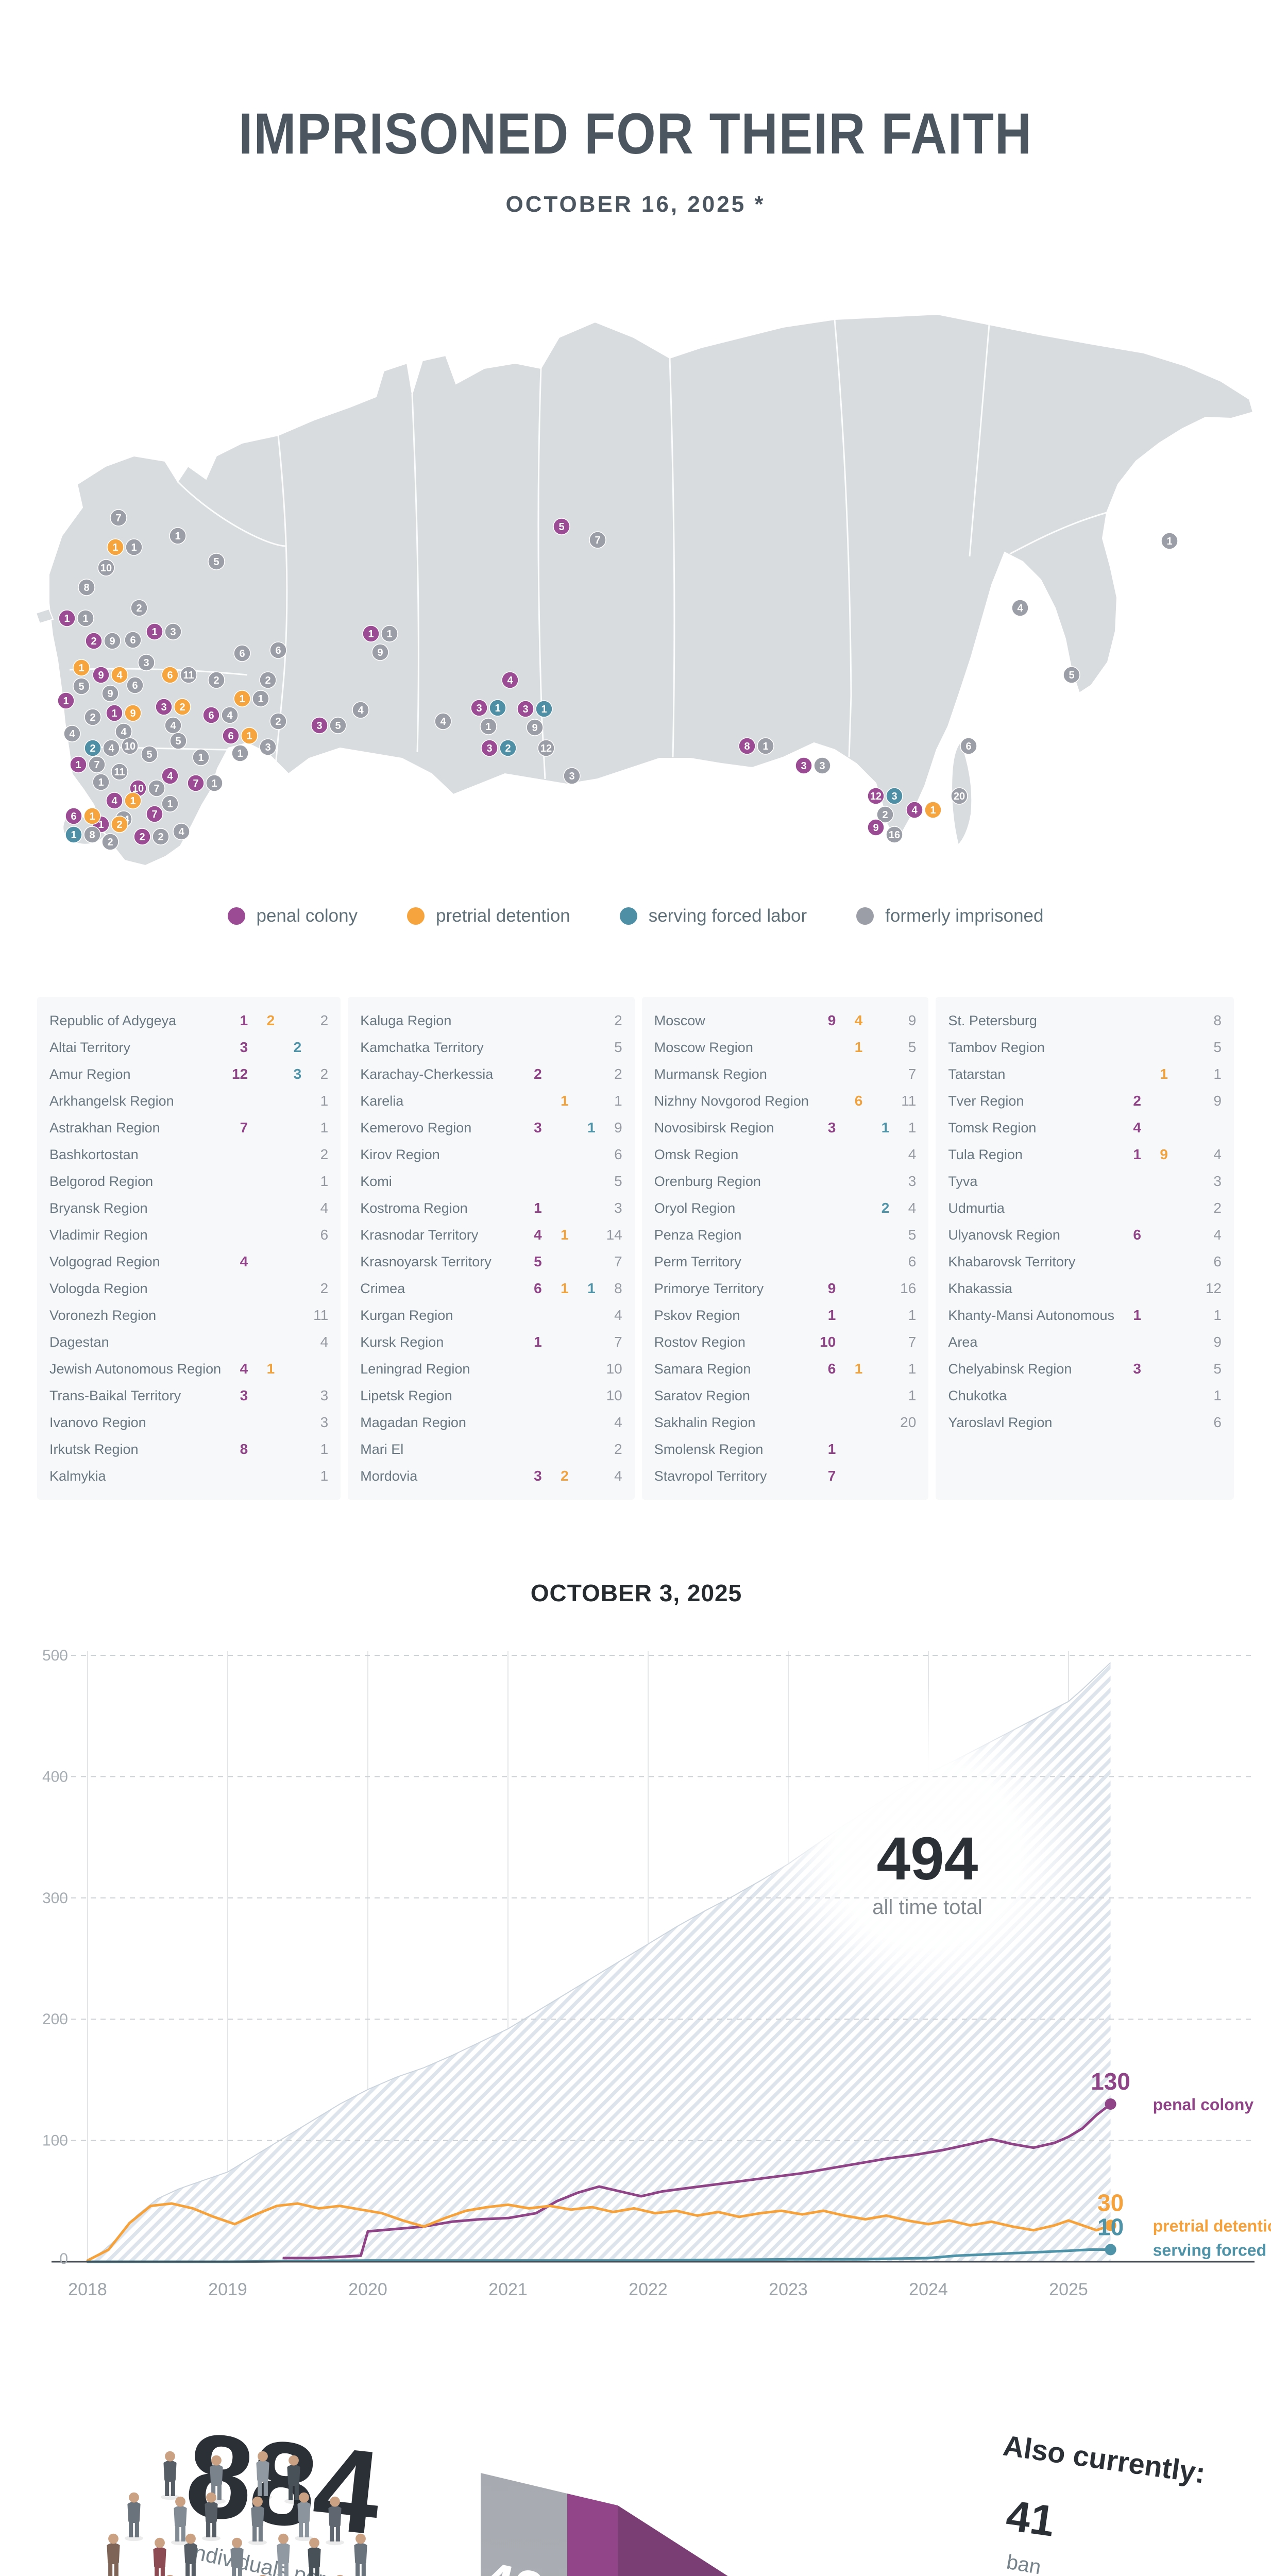  What do you see at coordinates (1110, 2202) in the screenshot?
I see `series-final-value: 30` at bounding box center [1110, 2202].